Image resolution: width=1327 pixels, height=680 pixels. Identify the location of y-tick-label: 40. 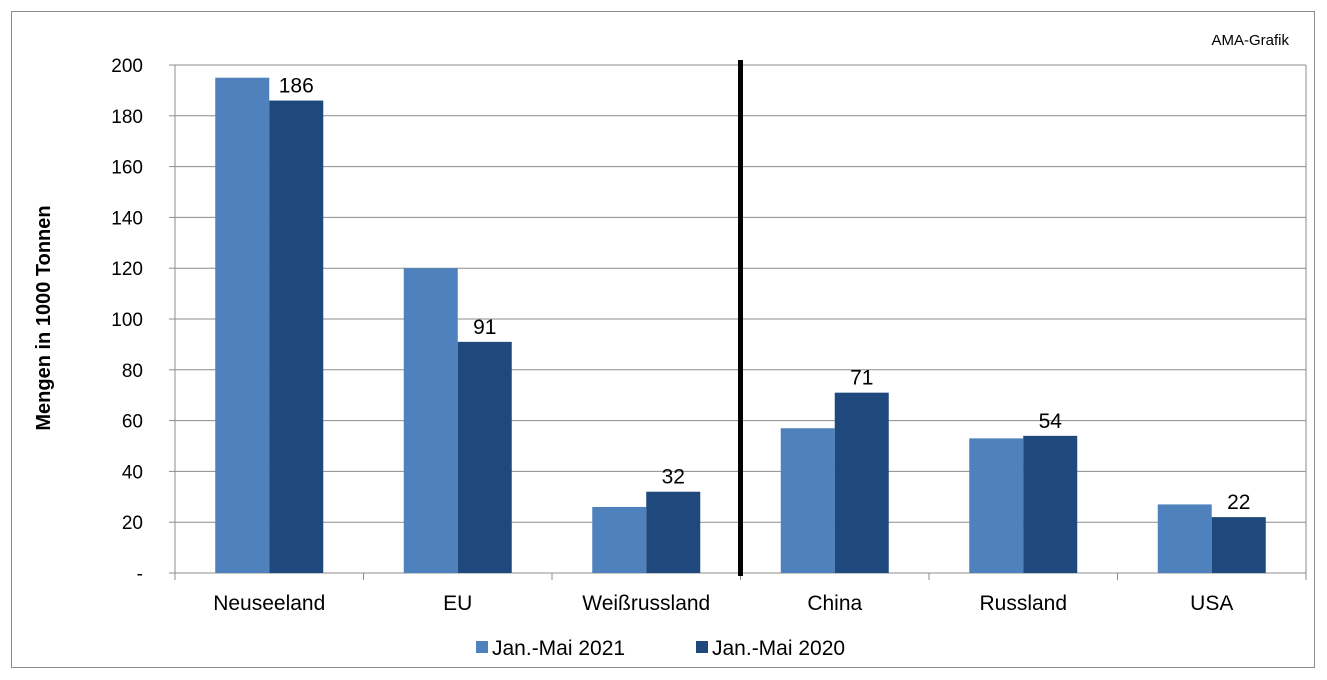
(132, 472).